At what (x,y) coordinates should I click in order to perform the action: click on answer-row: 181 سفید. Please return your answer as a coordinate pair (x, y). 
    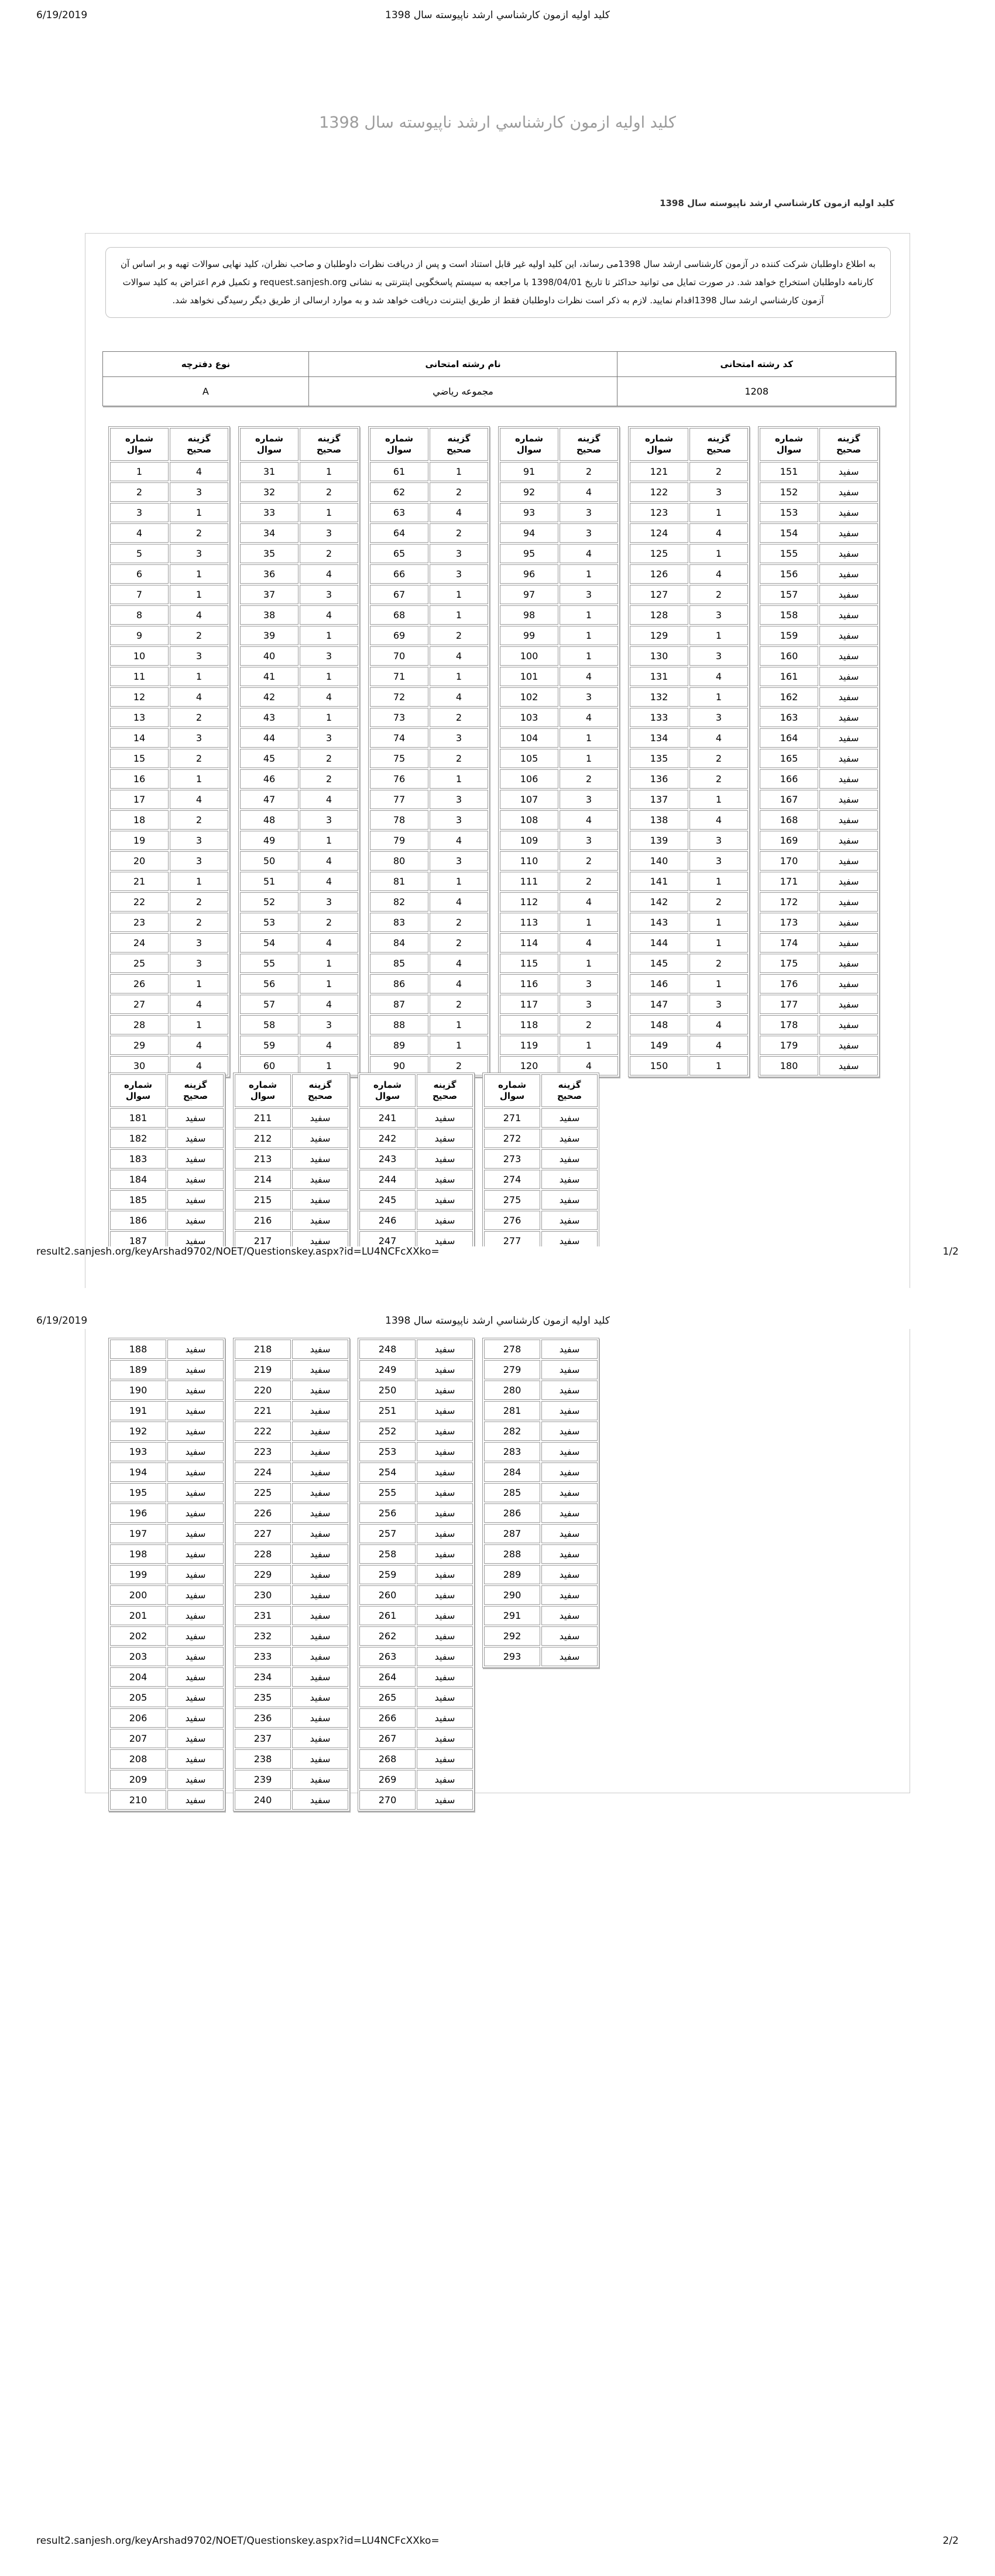
    Looking at the image, I should click on (167, 1118).